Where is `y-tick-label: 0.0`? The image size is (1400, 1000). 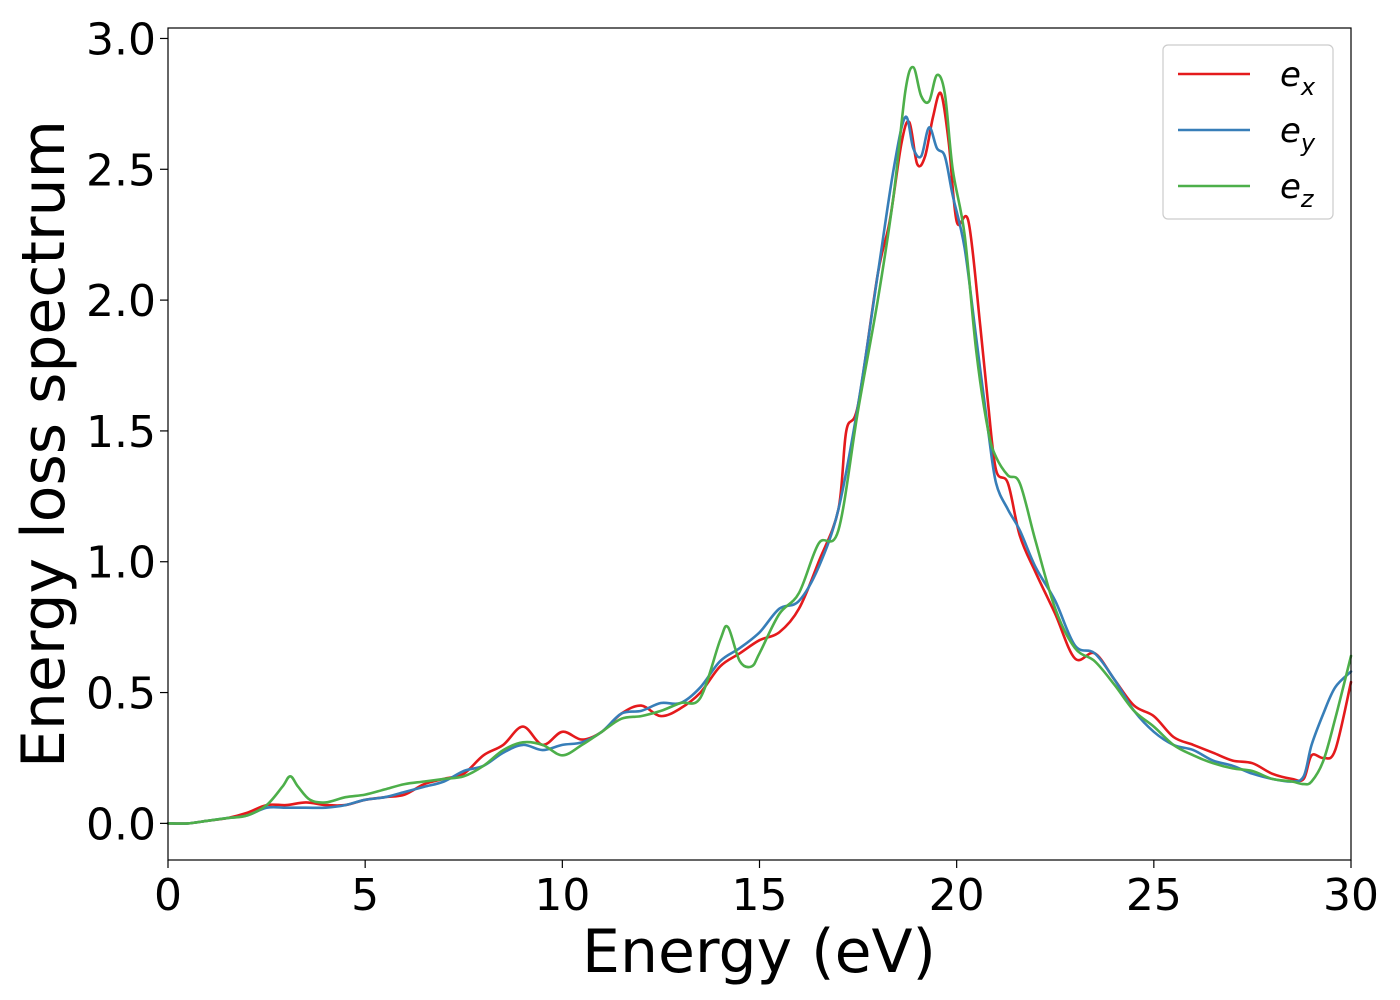
y-tick-label: 0.0 is located at coordinates (121, 824).